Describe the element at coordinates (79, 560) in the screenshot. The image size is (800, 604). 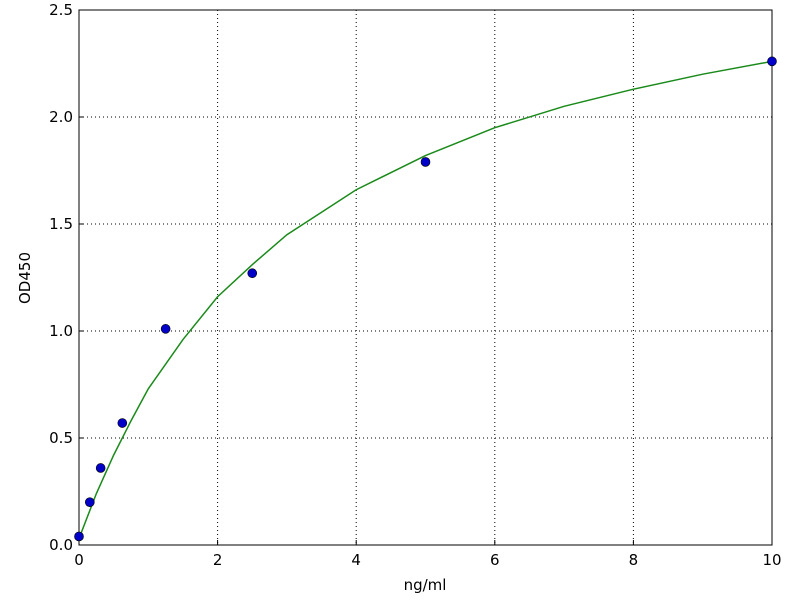
I see `x-tick-label: 0` at that location.